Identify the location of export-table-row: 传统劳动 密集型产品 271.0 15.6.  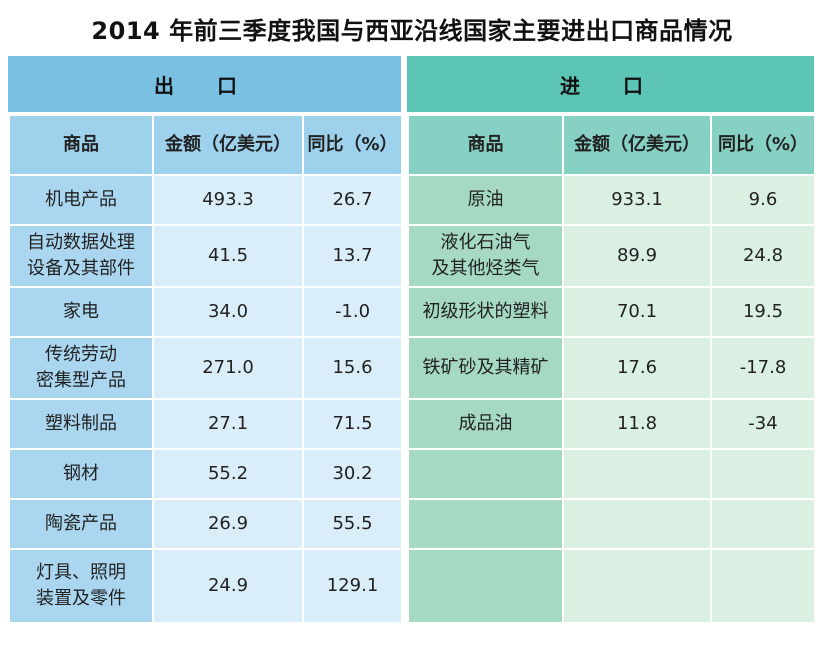
(205, 368).